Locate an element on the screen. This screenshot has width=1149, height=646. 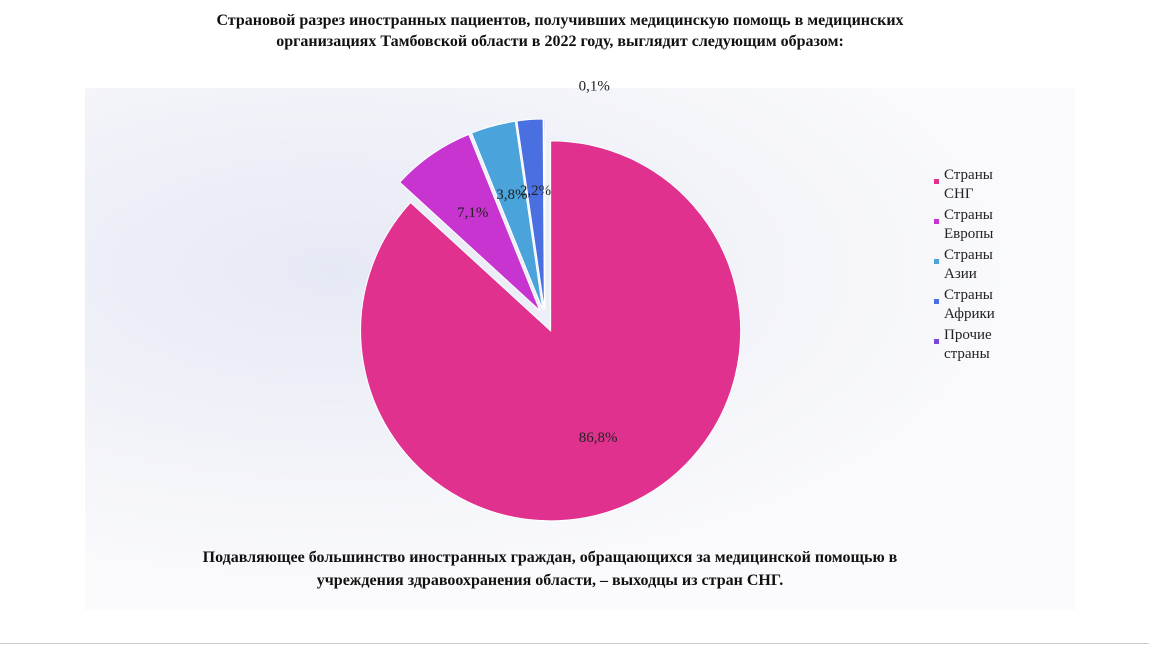
data-label: 0,1% is located at coordinates (594, 86).